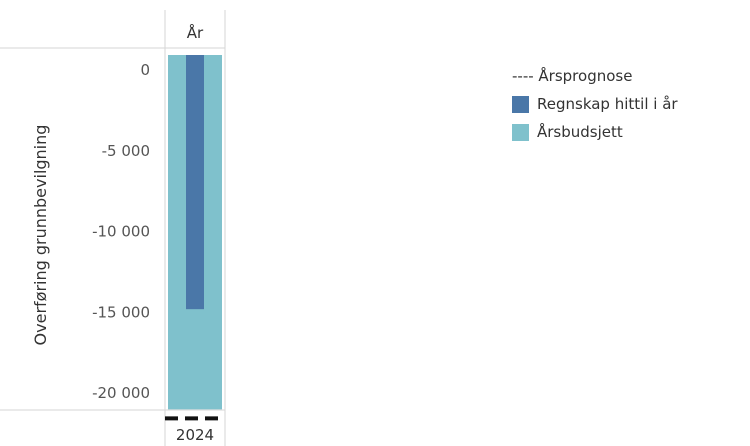 The width and height of the screenshot is (750, 446). I want to click on legend-swatch-actuals, so click(520, 104).